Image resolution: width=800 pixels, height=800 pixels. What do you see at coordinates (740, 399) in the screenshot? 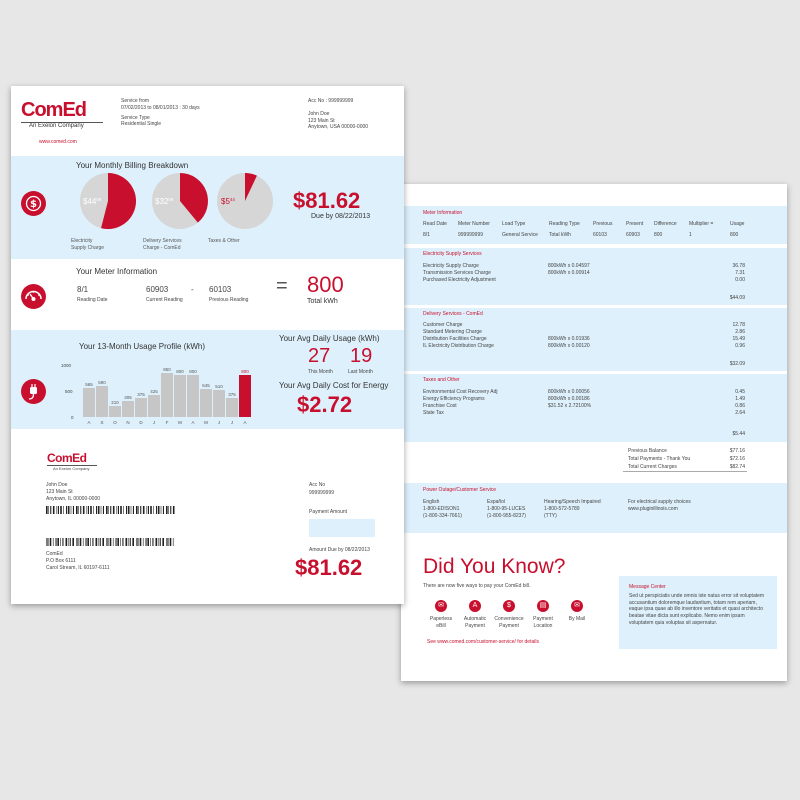
I see `charge-amount: 1.49` at bounding box center [740, 399].